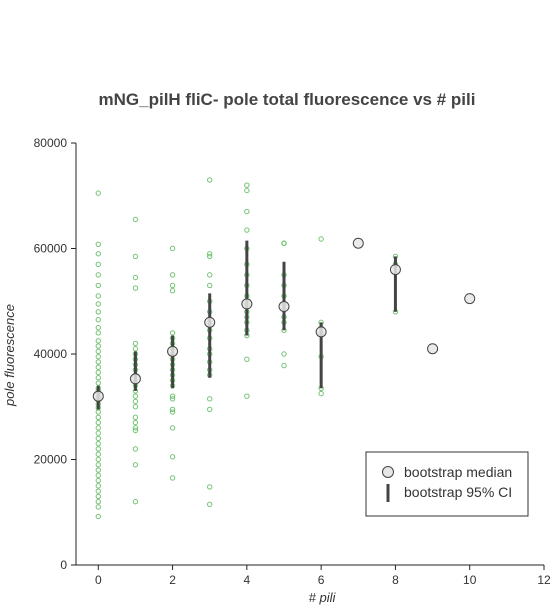 The height and width of the screenshot is (613, 552). I want to click on legend: bootstrap median bootstrap 95% CI, so click(447, 484).